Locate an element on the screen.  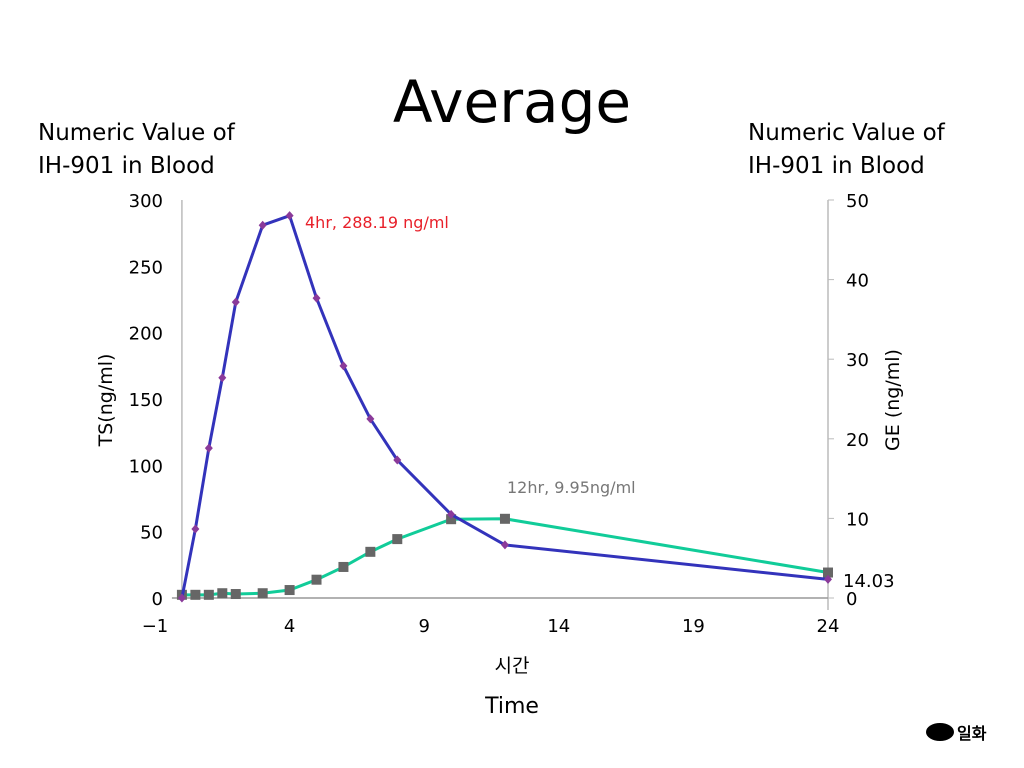
ge-annotation: 12hr, 9.95ng/ml is located at coordinates (571, 487).